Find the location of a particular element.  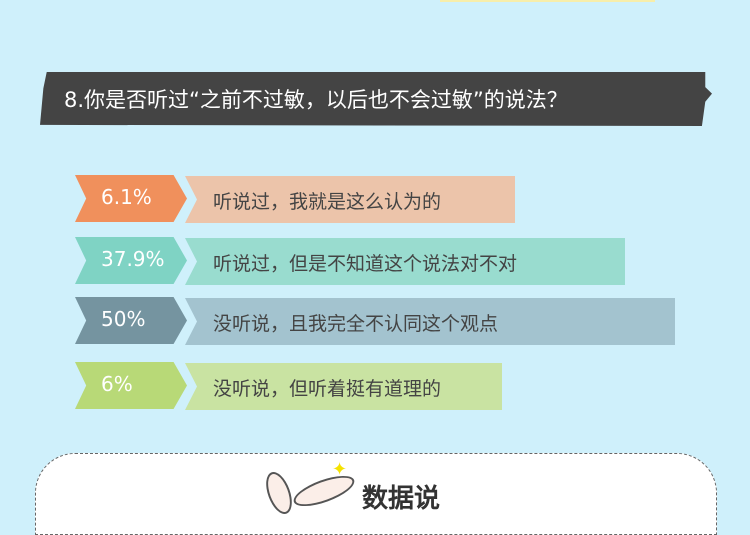

percent-tag: 6.1% is located at coordinates (131, 198).